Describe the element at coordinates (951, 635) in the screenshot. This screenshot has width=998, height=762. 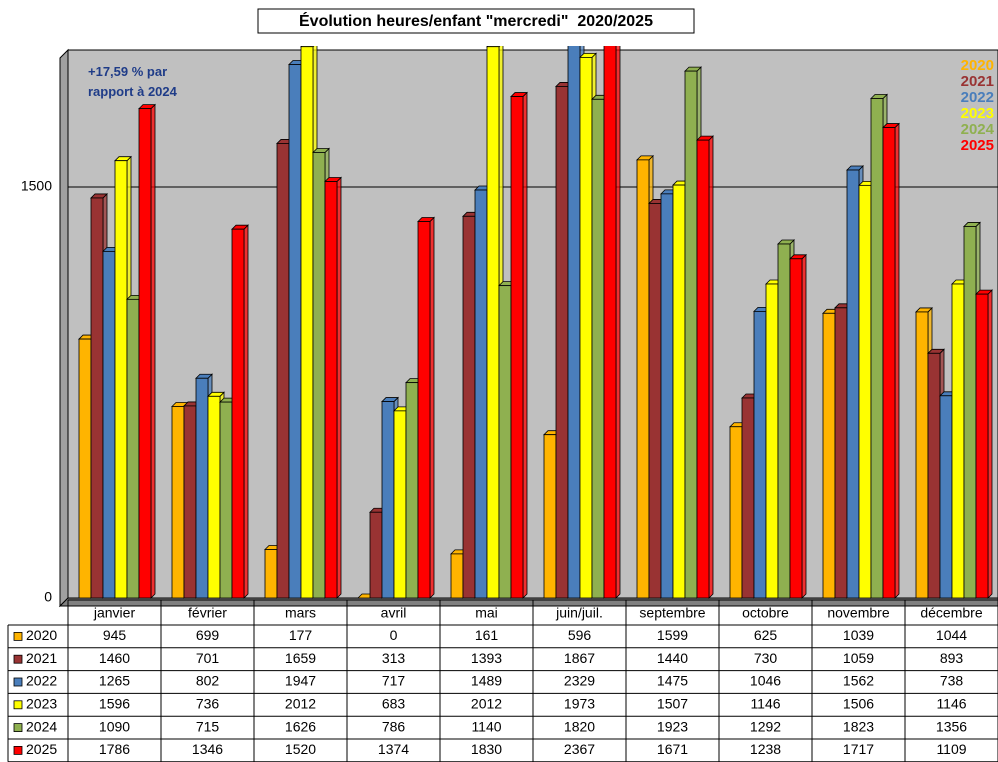
I see `table-value: 1044` at that location.